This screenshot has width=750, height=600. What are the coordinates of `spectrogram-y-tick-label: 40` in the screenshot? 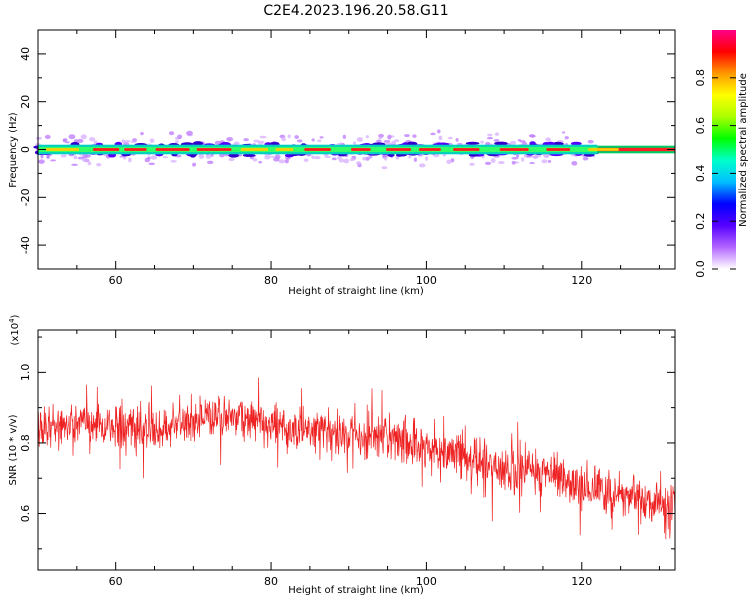 It's located at (25, 54).